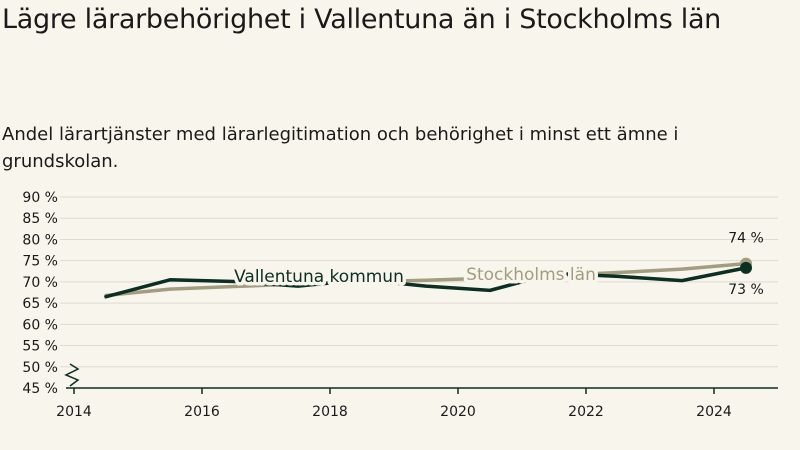 The width and height of the screenshot is (800, 450). Describe the element at coordinates (458, 412) in the screenshot. I see `x-tick-label: 2020` at that location.